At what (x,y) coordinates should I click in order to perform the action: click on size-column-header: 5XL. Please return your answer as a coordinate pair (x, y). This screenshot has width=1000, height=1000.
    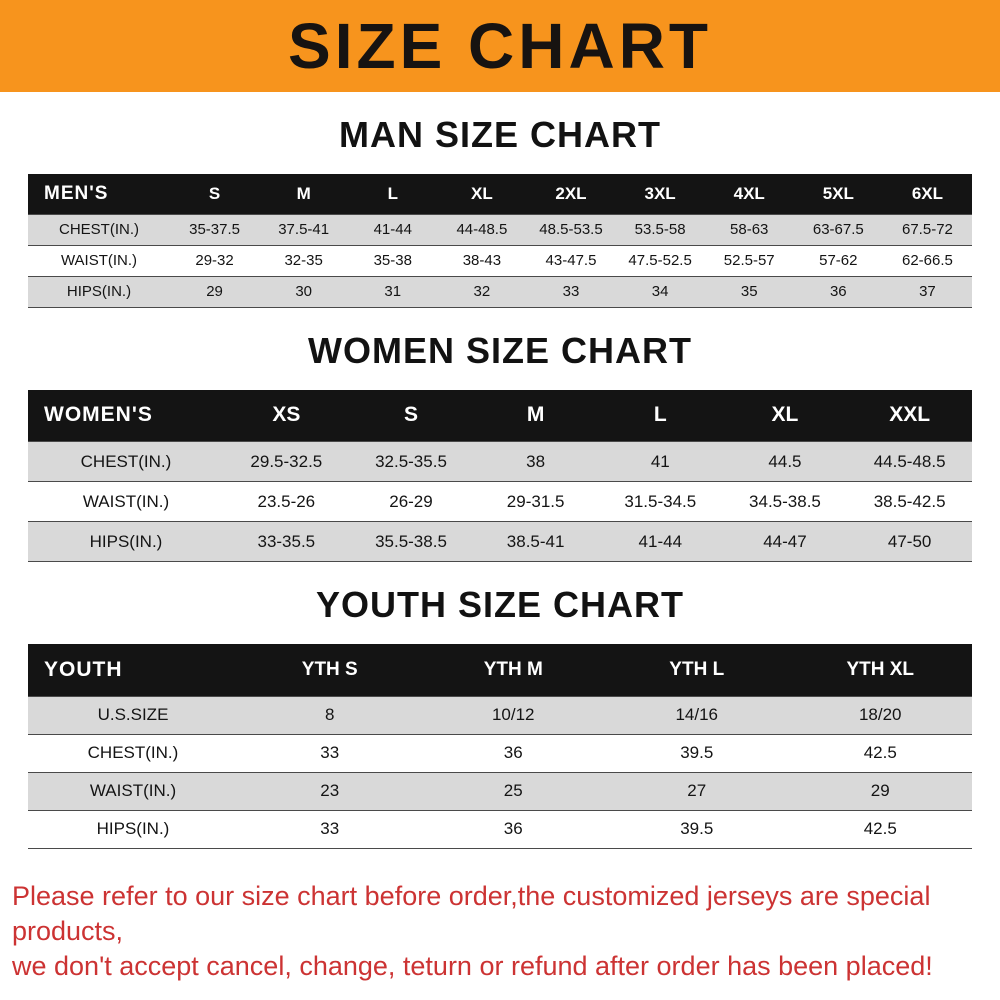
    Looking at the image, I should click on (838, 194).